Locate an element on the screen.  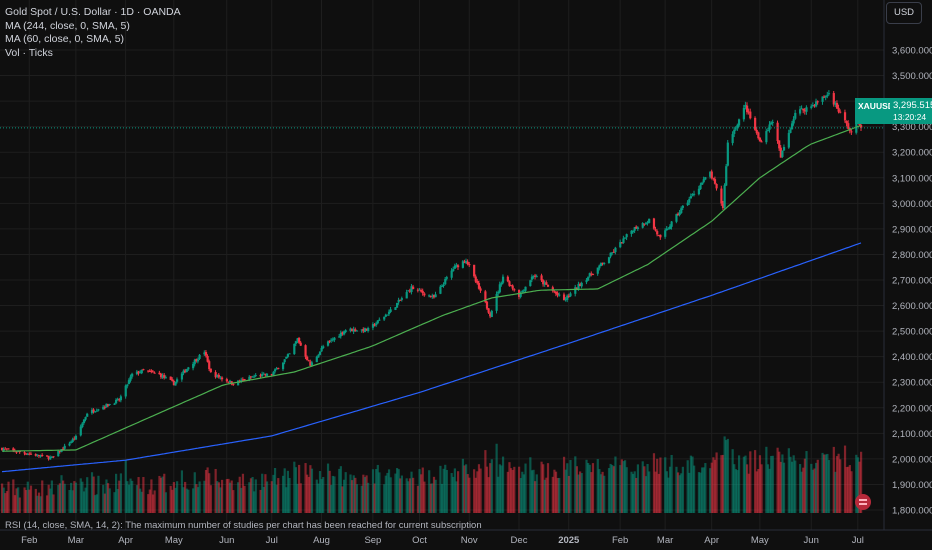
alert-icon is located at coordinates (863, 502).